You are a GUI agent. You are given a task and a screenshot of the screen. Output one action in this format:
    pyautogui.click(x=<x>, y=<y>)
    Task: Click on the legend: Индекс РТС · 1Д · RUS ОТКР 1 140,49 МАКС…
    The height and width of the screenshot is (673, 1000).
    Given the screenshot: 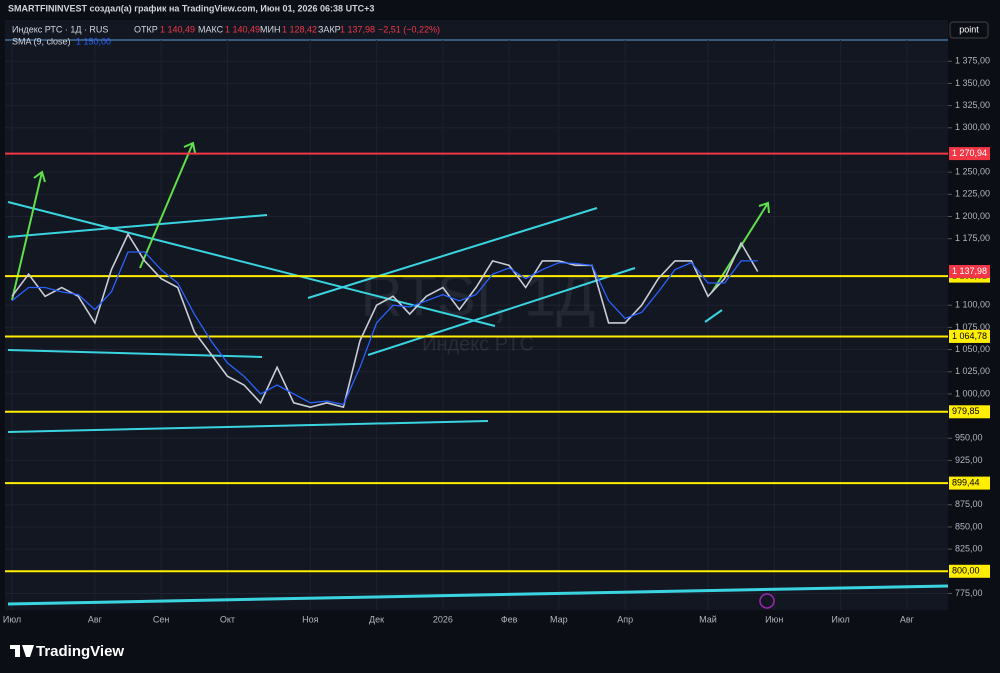 What is the action you would take?
    pyautogui.click(x=226, y=35)
    